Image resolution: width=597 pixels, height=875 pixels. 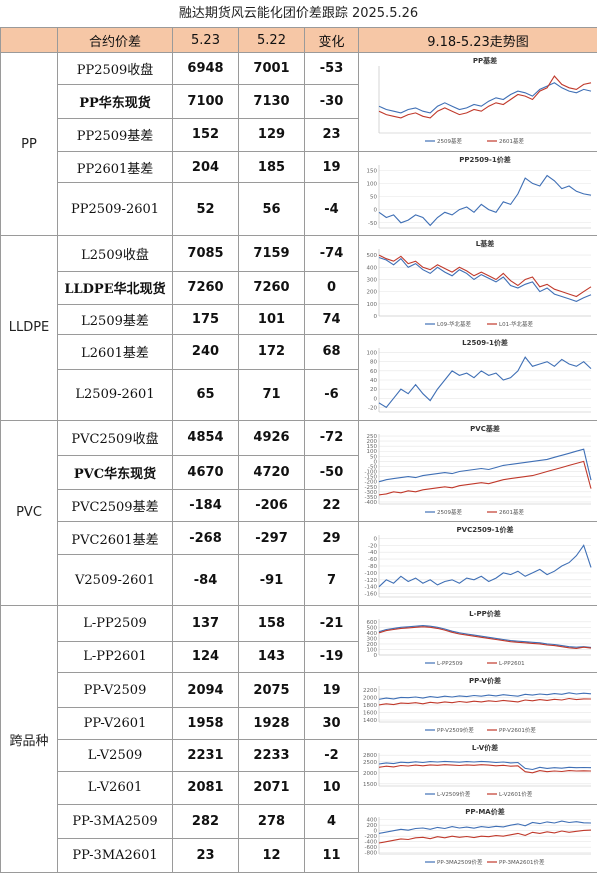 What do you see at coordinates (205, 538) in the screenshot?
I see `value-cell-date-1: -268` at bounding box center [205, 538].